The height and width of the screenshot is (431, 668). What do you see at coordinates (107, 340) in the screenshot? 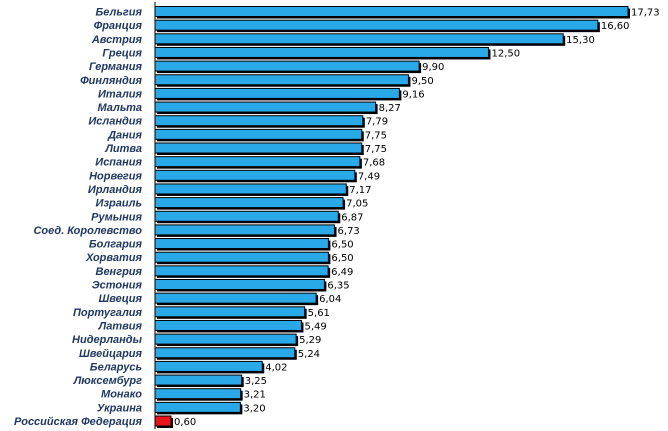
I see `category-label: Нидерланды` at bounding box center [107, 340].